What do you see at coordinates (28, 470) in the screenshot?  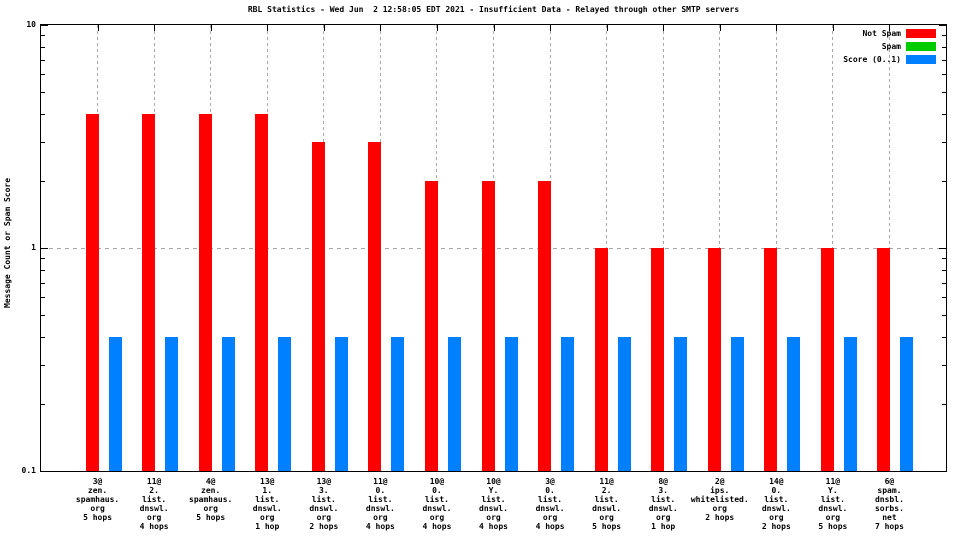 I see `y-tick-label: 0.1` at bounding box center [28, 470].